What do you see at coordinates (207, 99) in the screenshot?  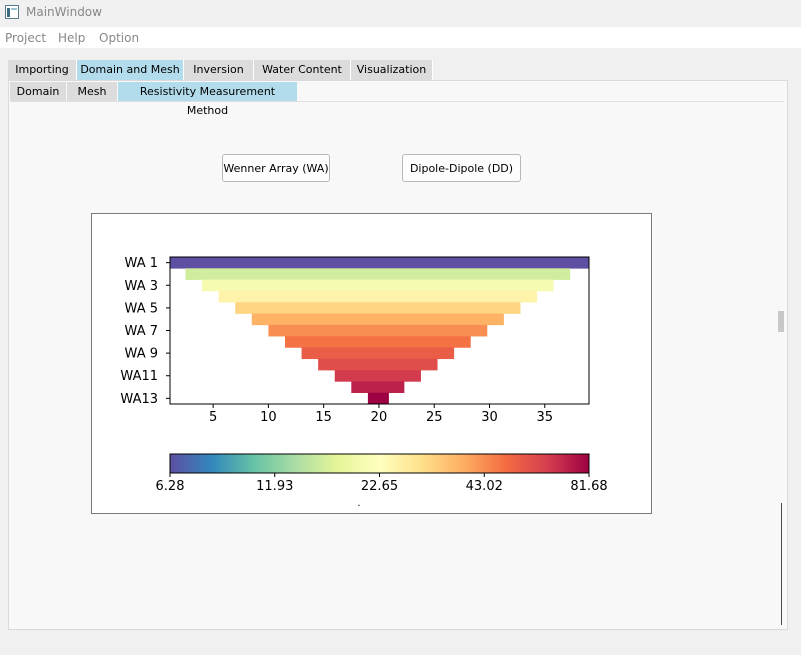 I see `subtab-resistivity-measurement-method: Resistivity Measurement Method` at bounding box center [207, 99].